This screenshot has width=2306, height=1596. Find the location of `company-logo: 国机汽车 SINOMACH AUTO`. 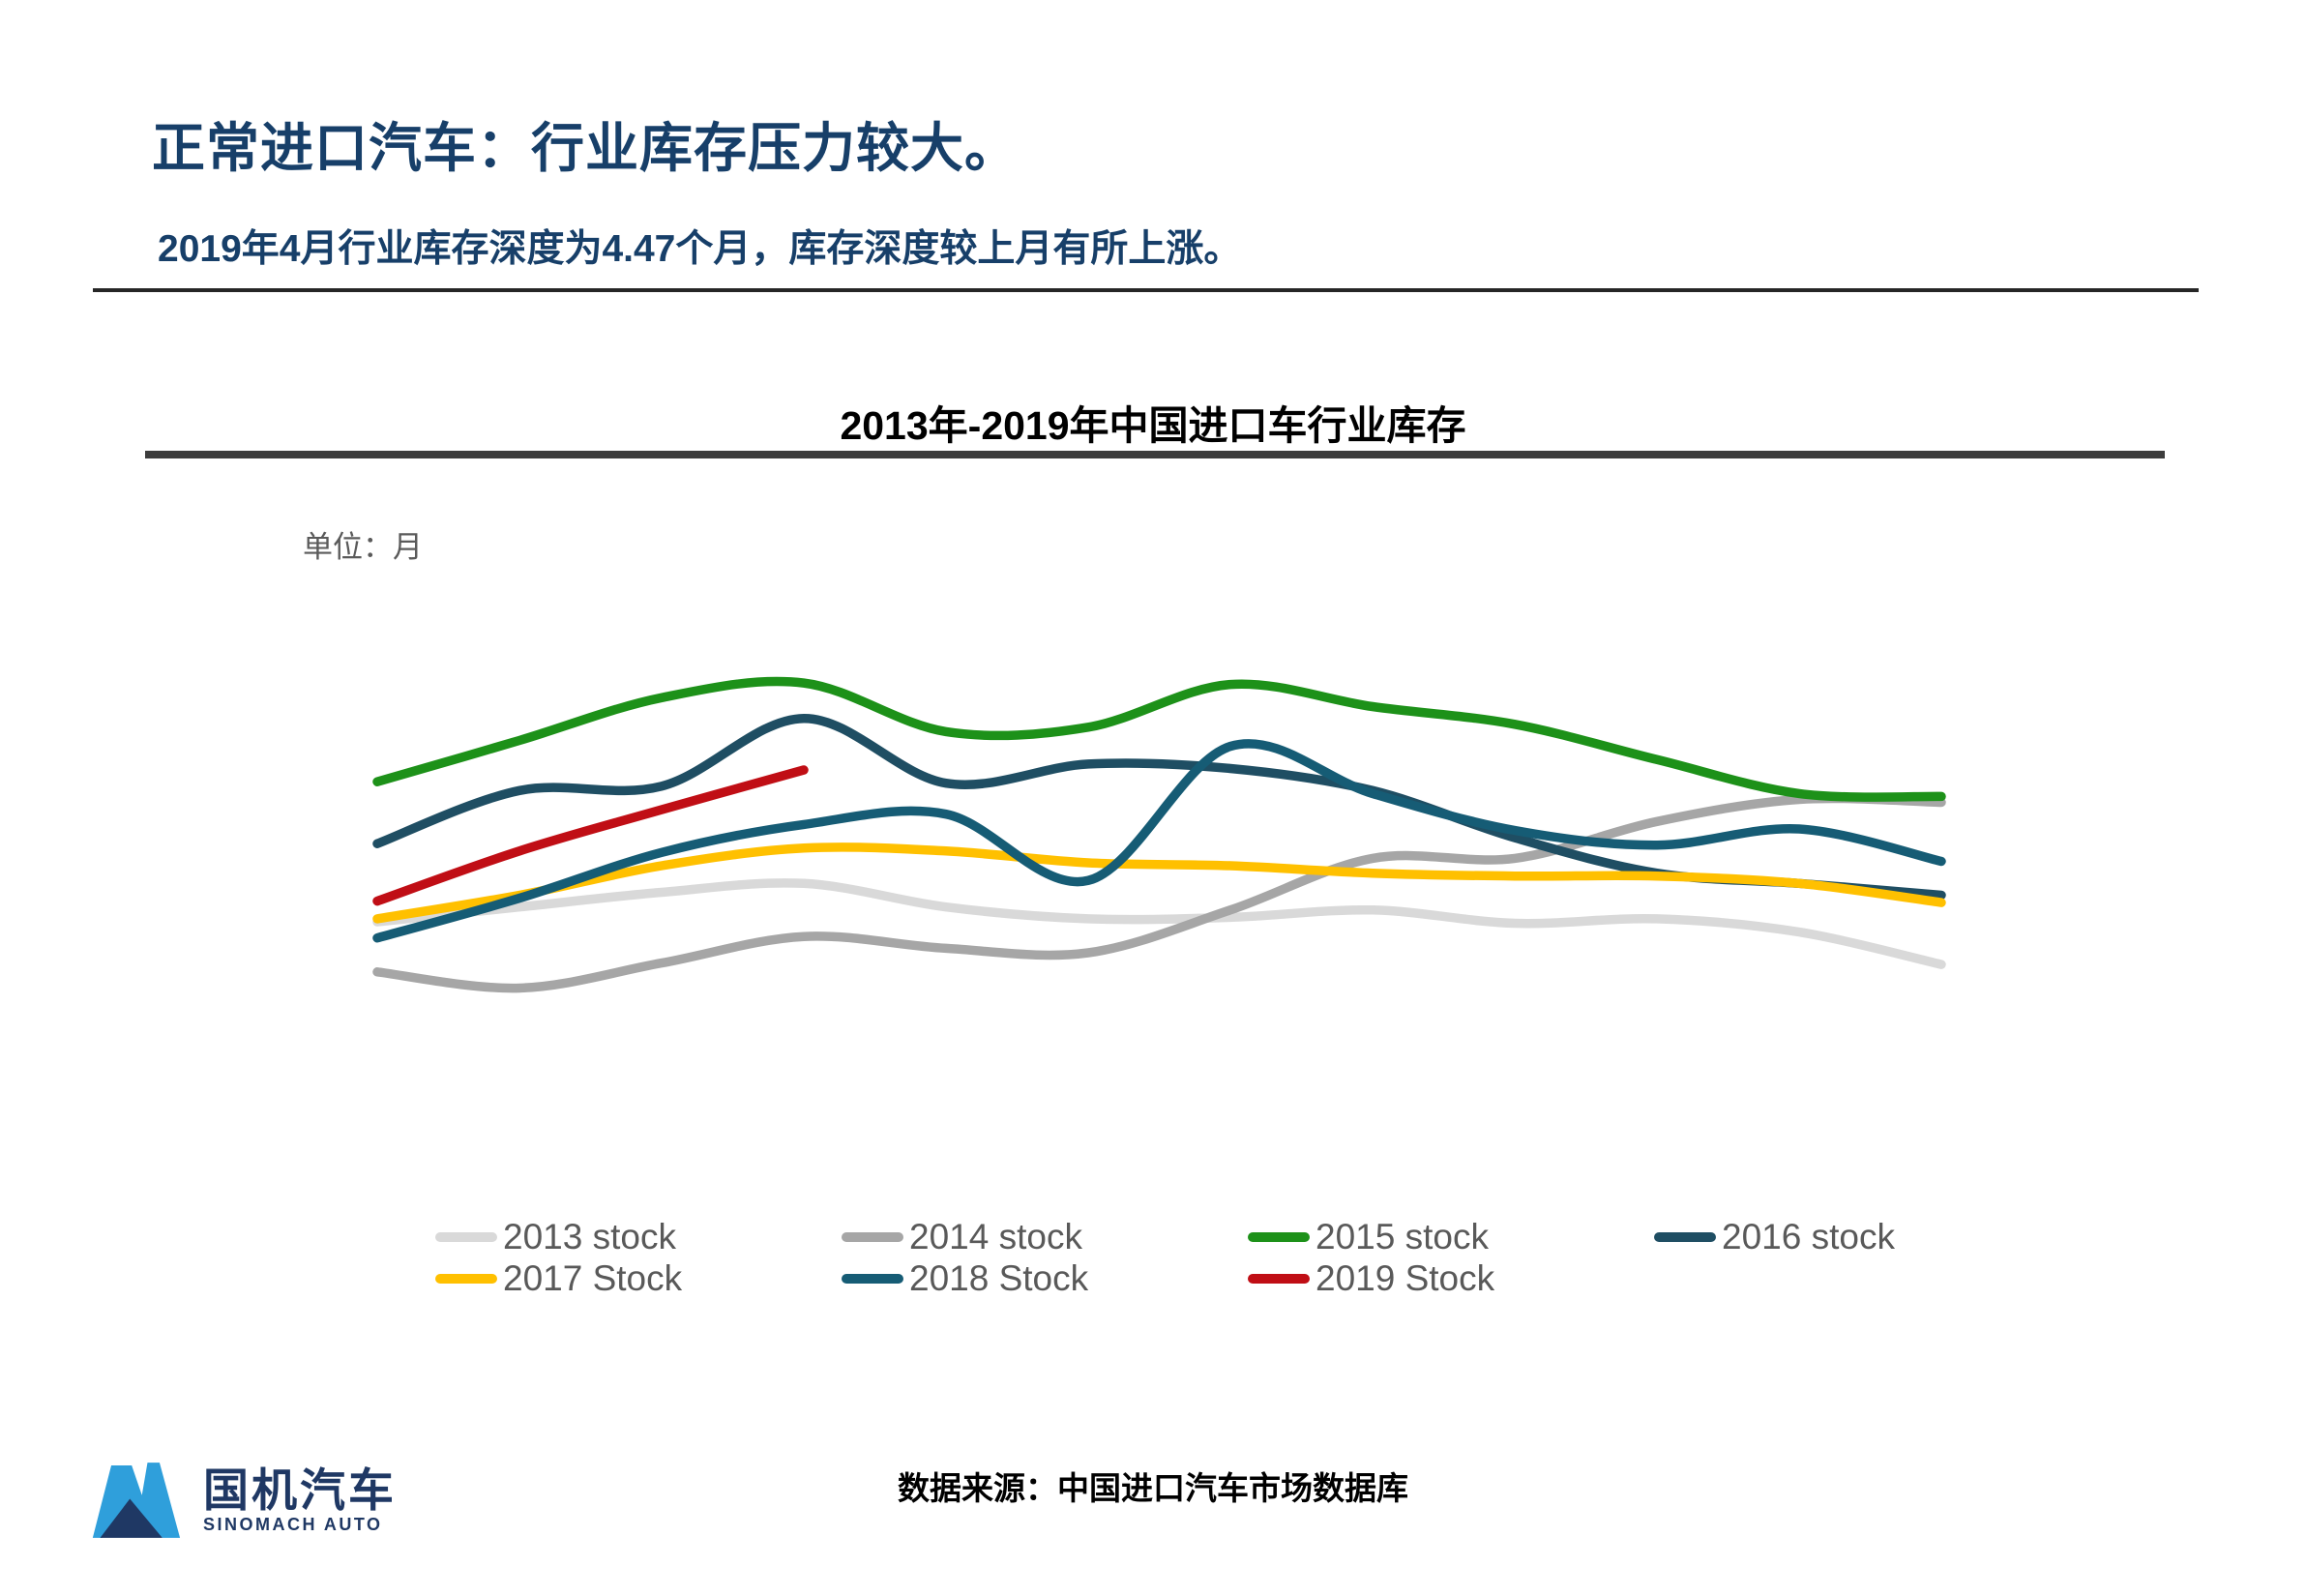

company-logo: 国机汽车 SINOMACH AUTO is located at coordinates (243, 1500).